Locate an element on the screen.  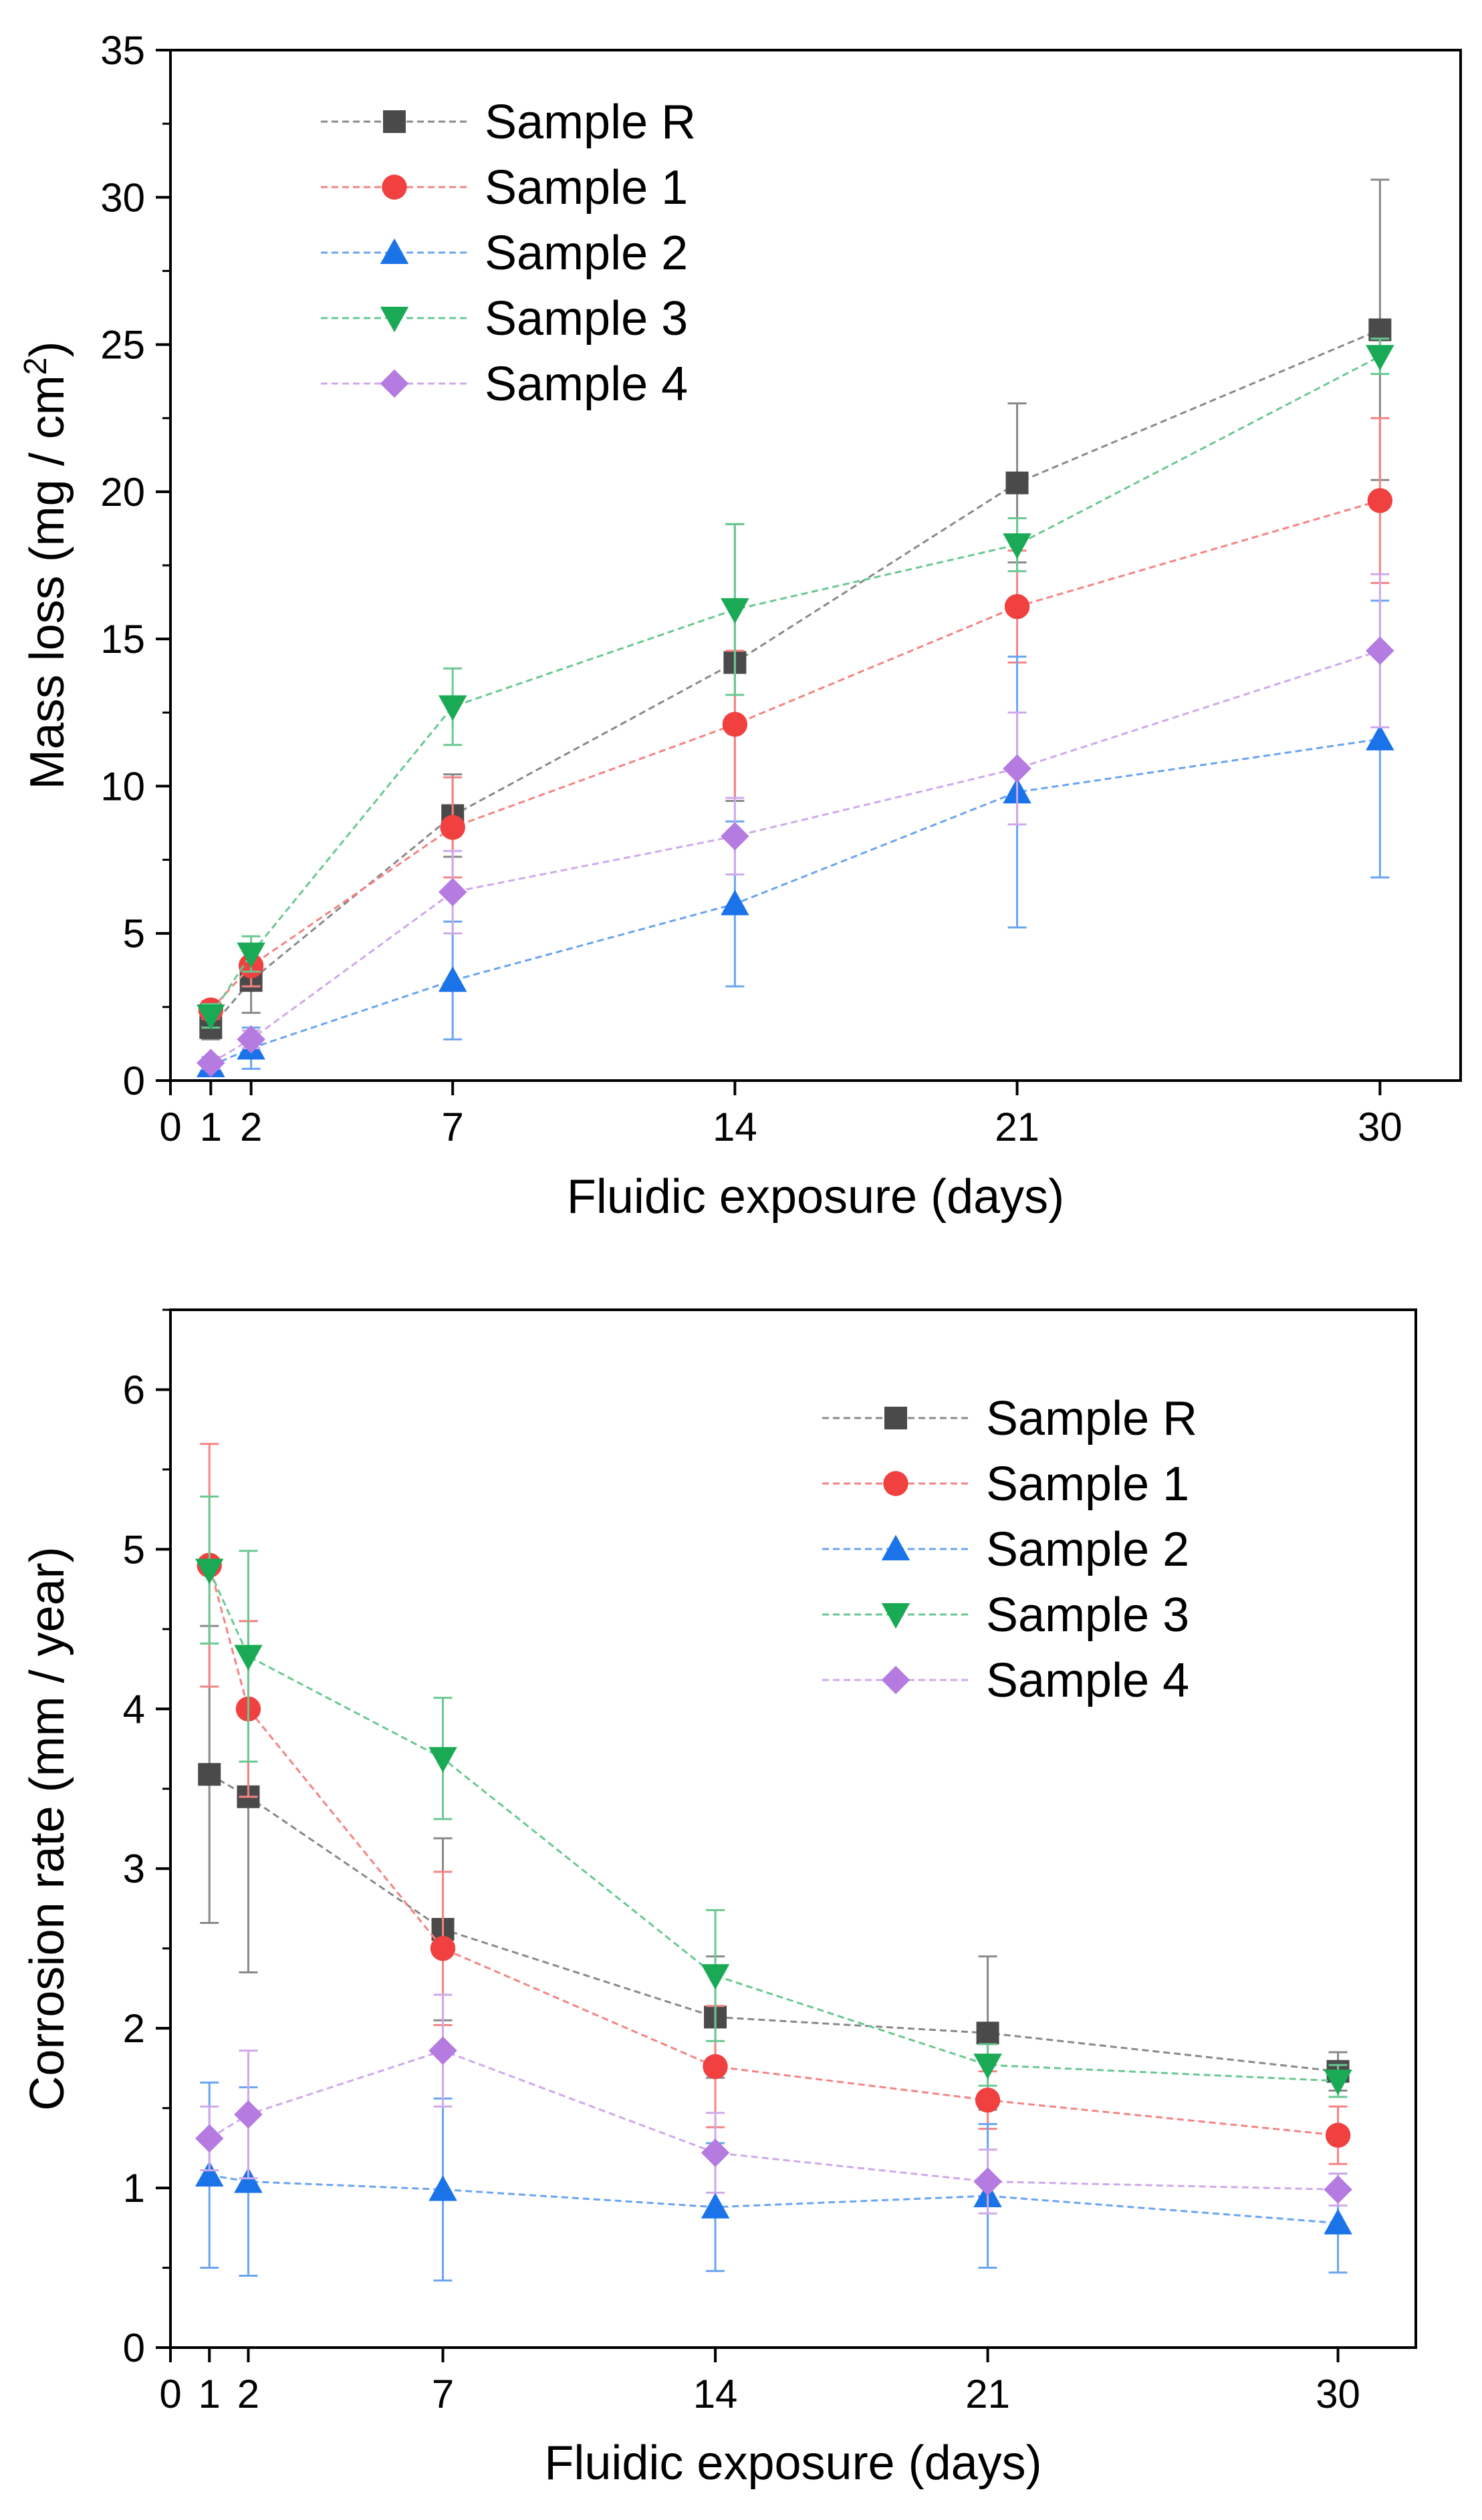
y-tick-label: 6 is located at coordinates (134, 1389).